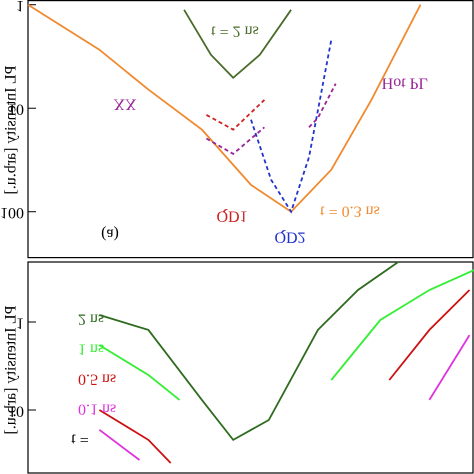 Image resolution: width=474 pixels, height=474 pixels. What do you see at coordinates (405, 82) in the screenshot?
I see `annotation: Hot PL` at bounding box center [405, 82].